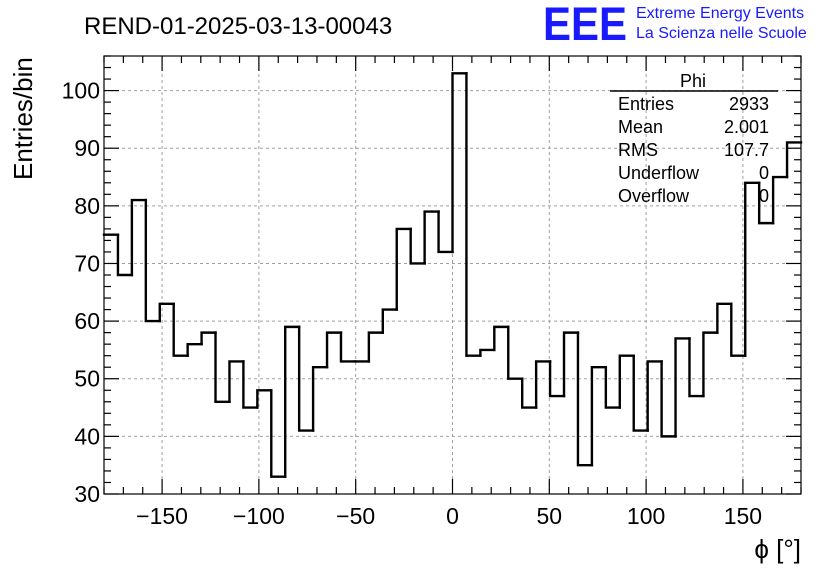 This screenshot has width=836, height=577. I want to click on stats-row-value: 107.7, so click(746, 150).